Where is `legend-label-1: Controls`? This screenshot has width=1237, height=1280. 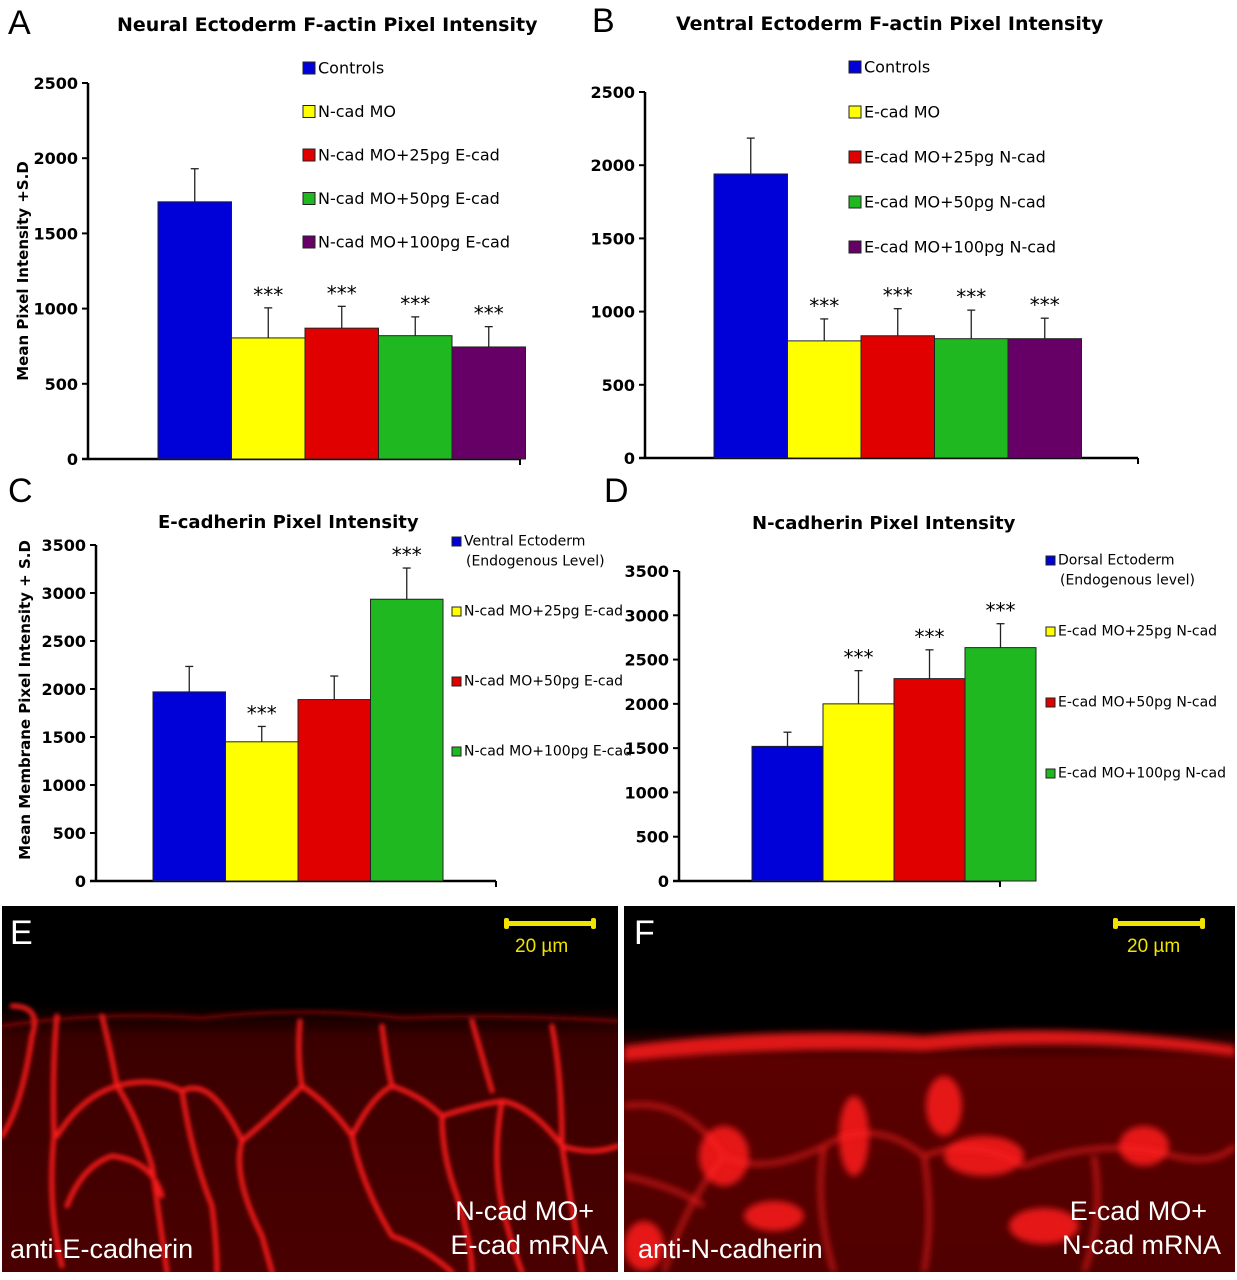 legend-label-1: Controls is located at coordinates (897, 67).